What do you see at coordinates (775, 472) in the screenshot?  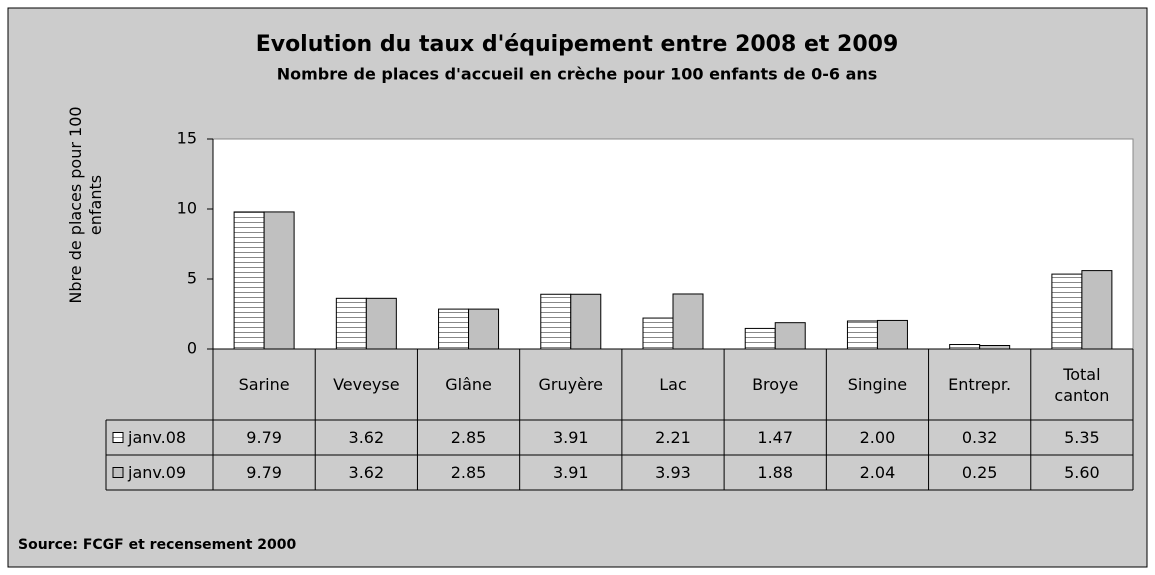 I see `table-value: 1.88` at bounding box center [775, 472].